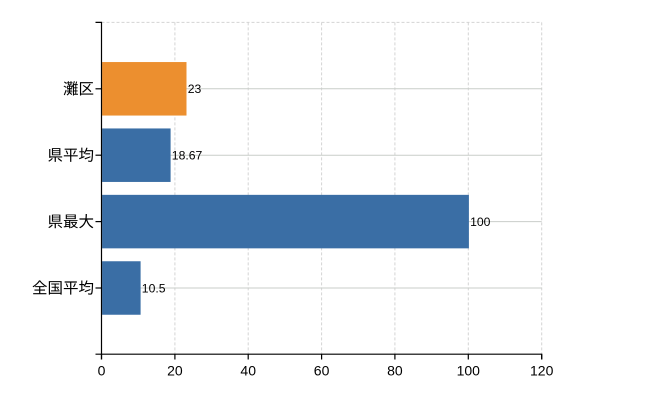  I want to click on svg-text: 20, so click(175, 370).